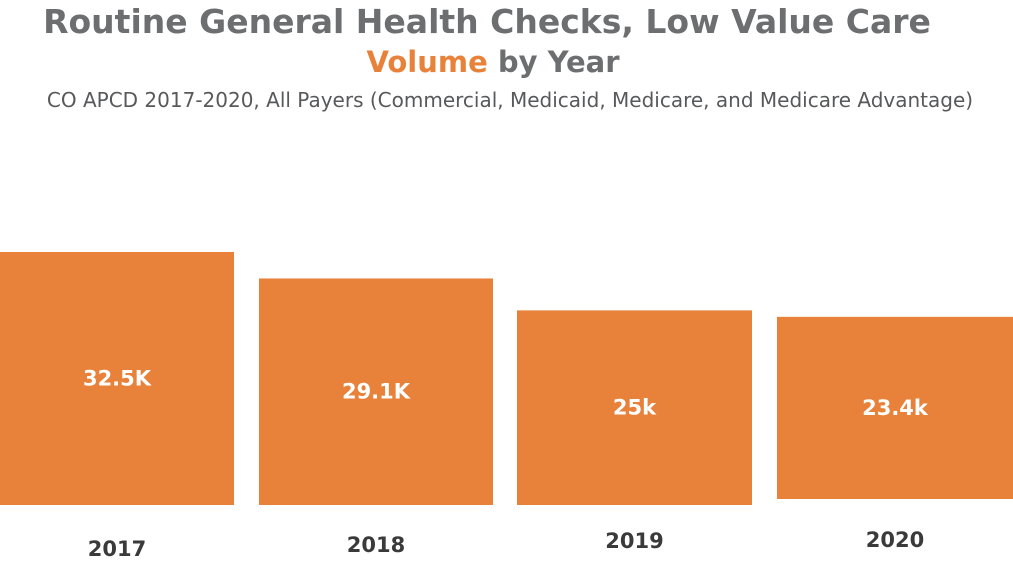 The width and height of the screenshot is (1013, 564). I want to click on bar-value-label: 23.4k, so click(895, 408).